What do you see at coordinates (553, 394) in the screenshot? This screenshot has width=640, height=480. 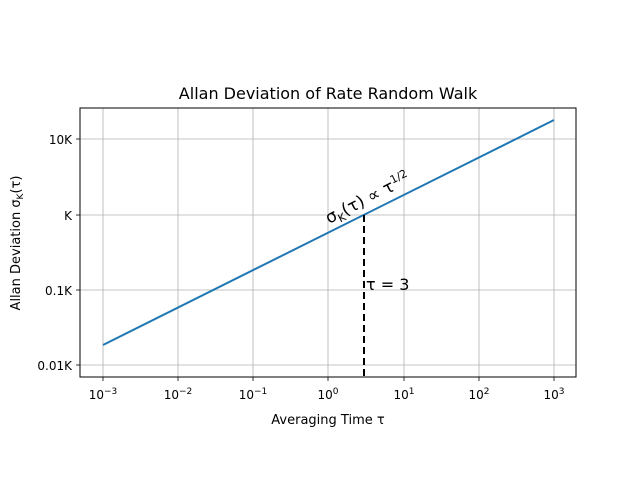 I see `svg-text: 10³` at bounding box center [553, 394].